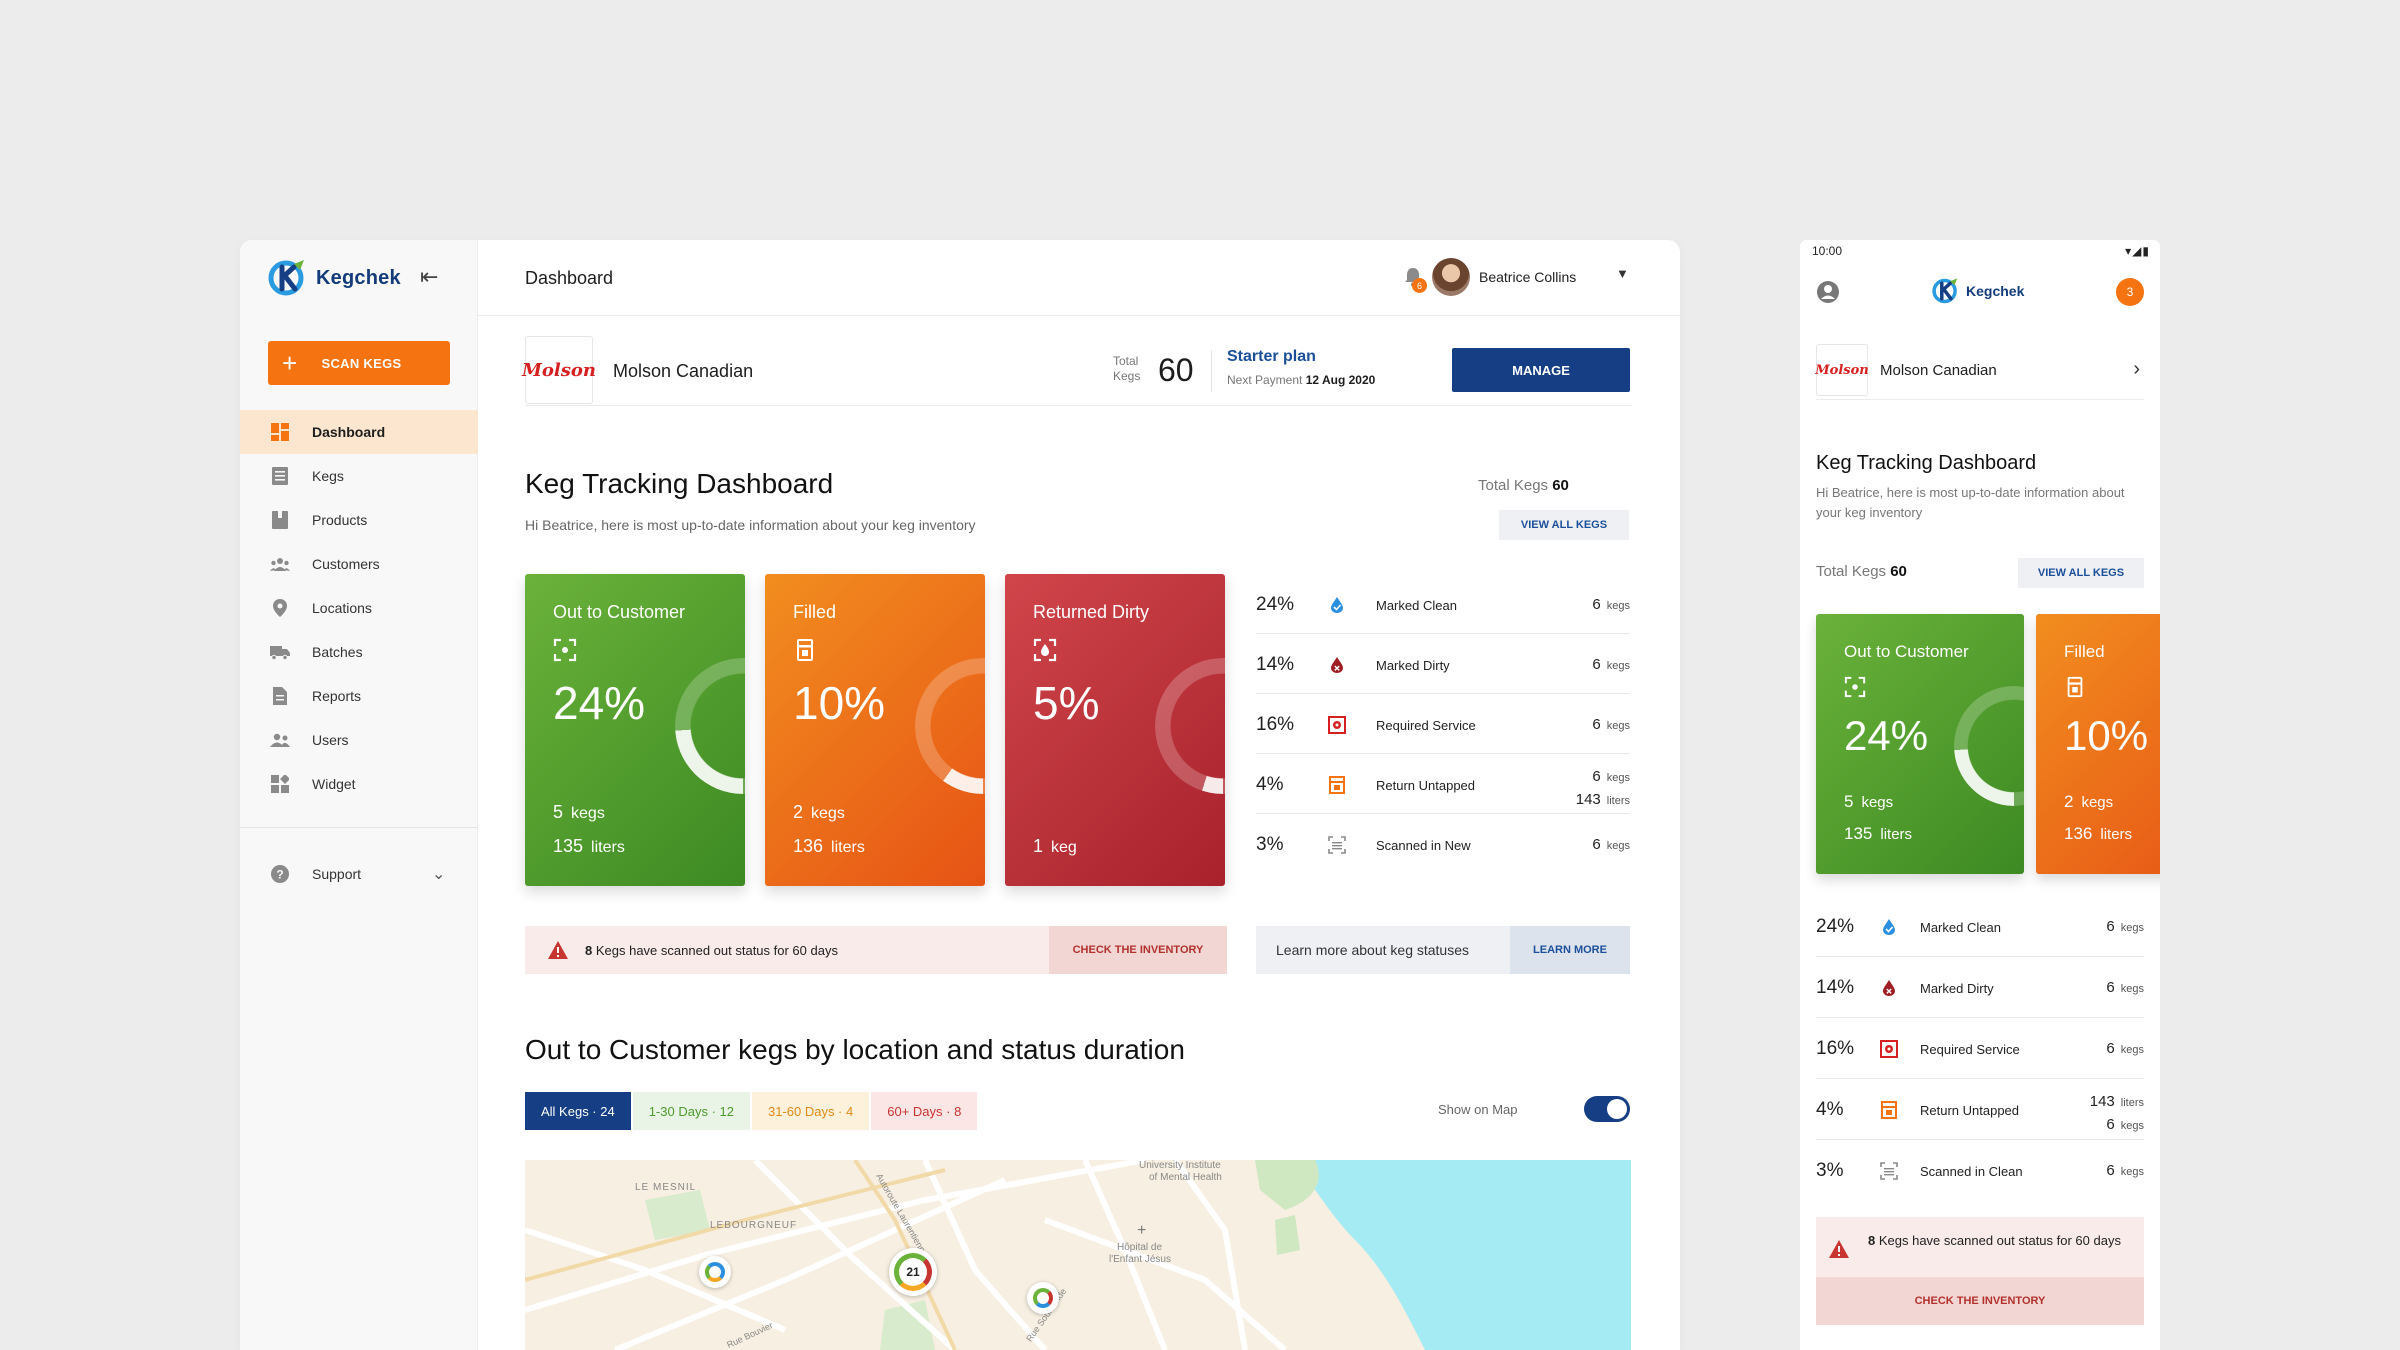  Describe the element at coordinates (913, 1272) in the screenshot. I see `map-cluster-marker: 21` at that location.